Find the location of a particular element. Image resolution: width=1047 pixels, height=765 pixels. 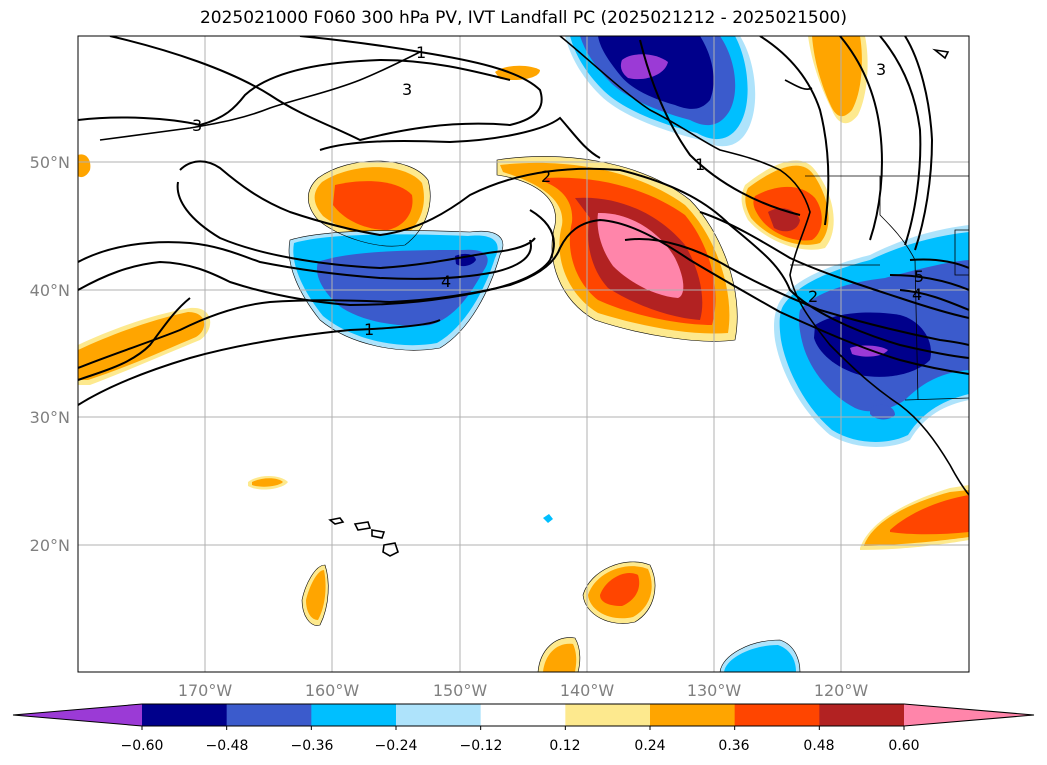

contour-label: 5 is located at coordinates (919, 276).